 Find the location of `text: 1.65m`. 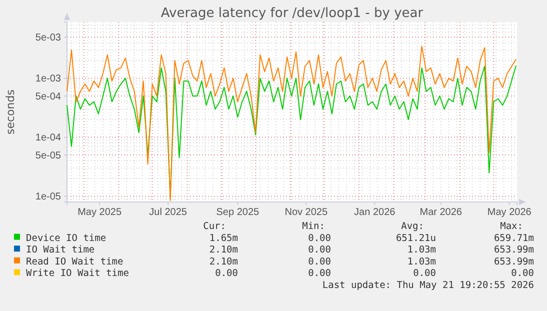

text: 1.65m is located at coordinates (223, 238).